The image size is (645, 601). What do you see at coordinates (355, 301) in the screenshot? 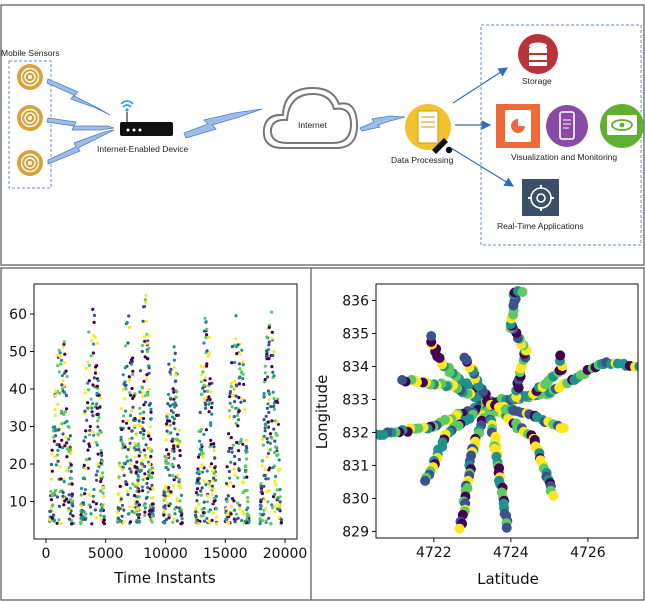
I see `y-tick-label: 836` at bounding box center [355, 301].